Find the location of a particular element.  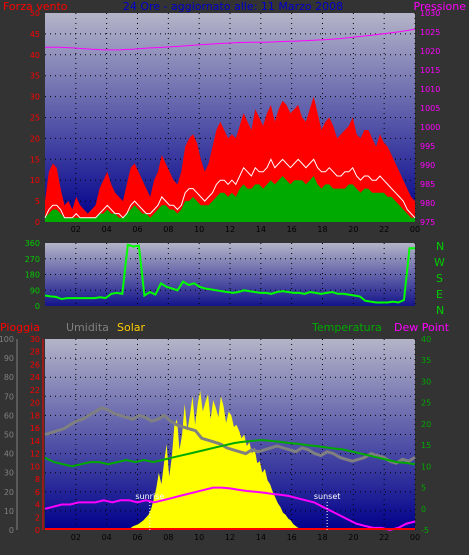

x-tick-label: 16 is located at coordinates (292, 229).